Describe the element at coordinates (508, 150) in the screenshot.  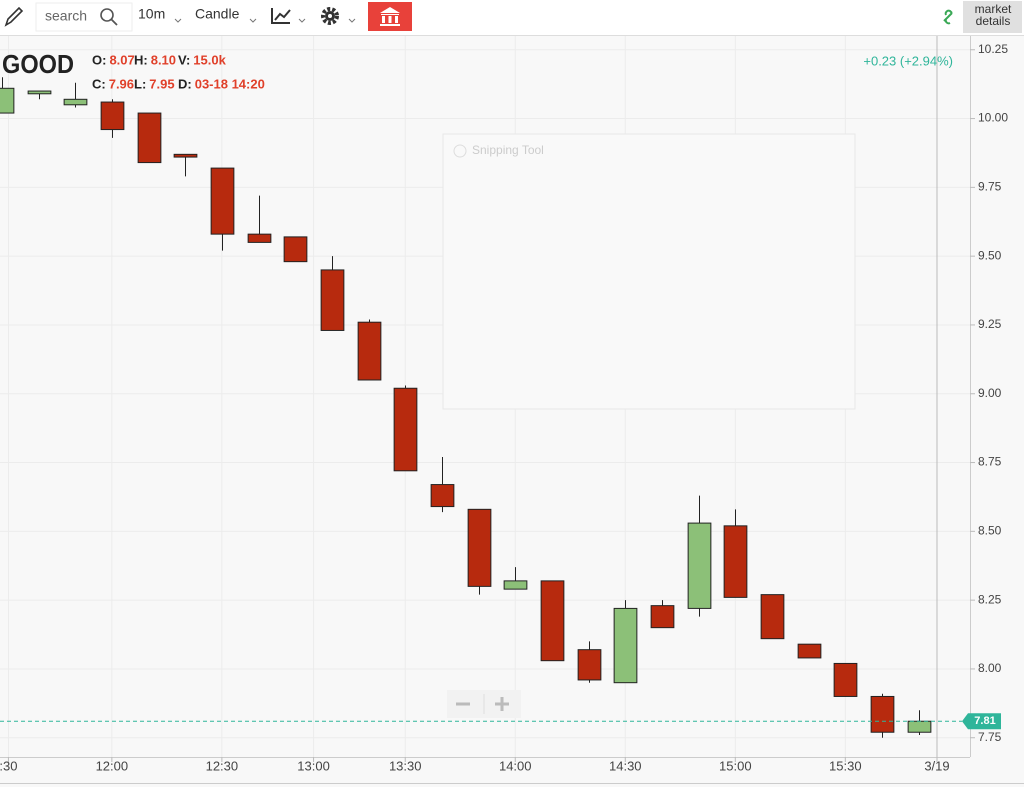
I see `overlay-title: Snipping Tool` at that location.